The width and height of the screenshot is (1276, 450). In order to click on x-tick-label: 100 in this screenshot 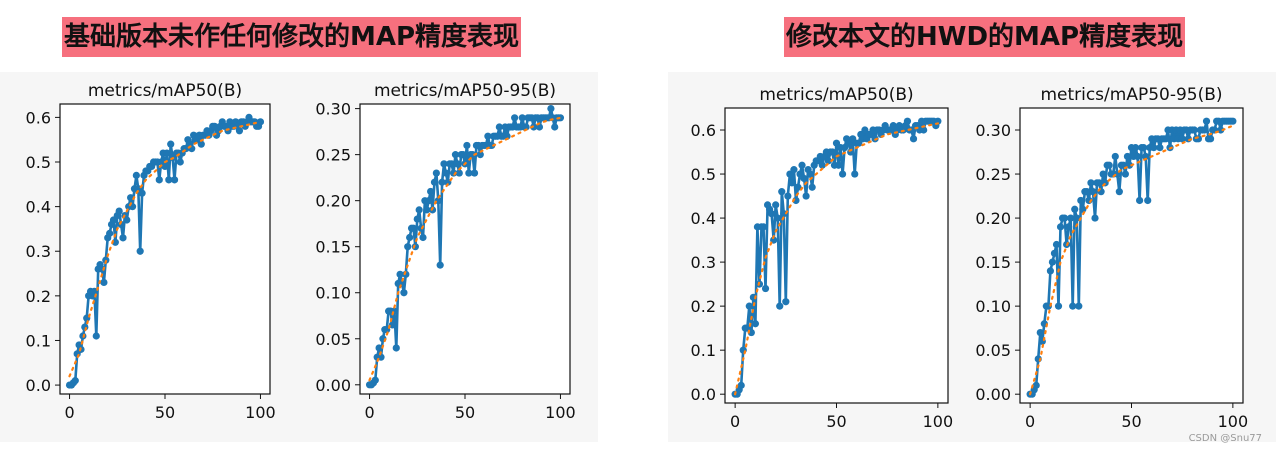, I will do `click(560, 412)`.